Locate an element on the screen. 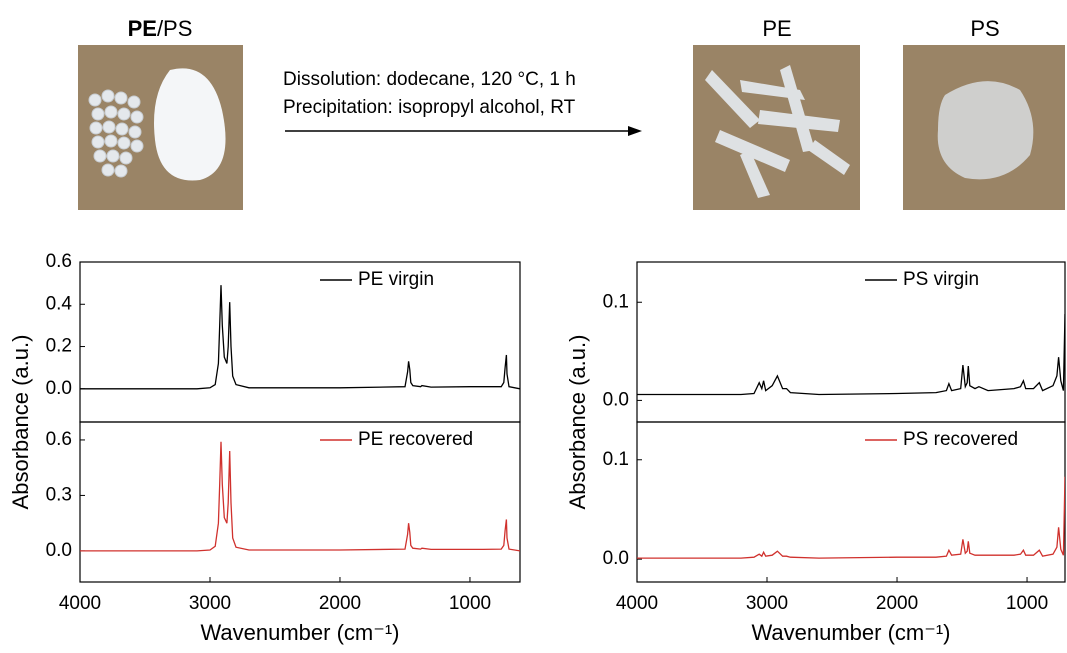 This screenshot has height=653, width=1067. arrow-head is located at coordinates (635, 131).